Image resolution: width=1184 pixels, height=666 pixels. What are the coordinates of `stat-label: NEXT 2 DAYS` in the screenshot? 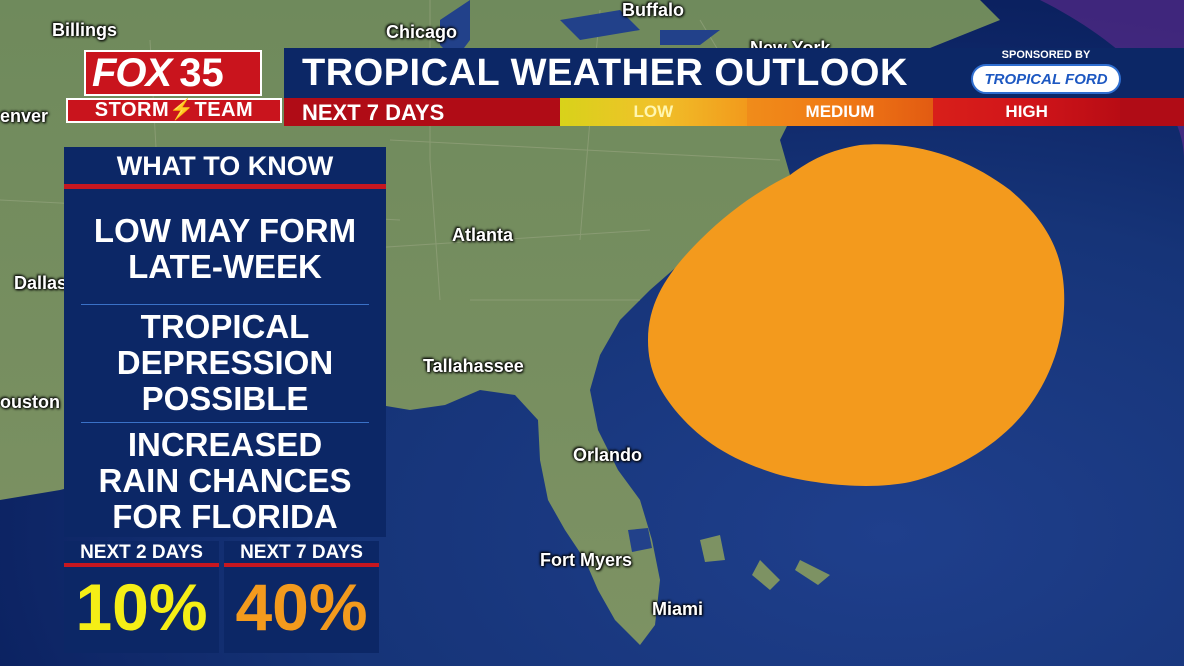 It's located at (141, 554).